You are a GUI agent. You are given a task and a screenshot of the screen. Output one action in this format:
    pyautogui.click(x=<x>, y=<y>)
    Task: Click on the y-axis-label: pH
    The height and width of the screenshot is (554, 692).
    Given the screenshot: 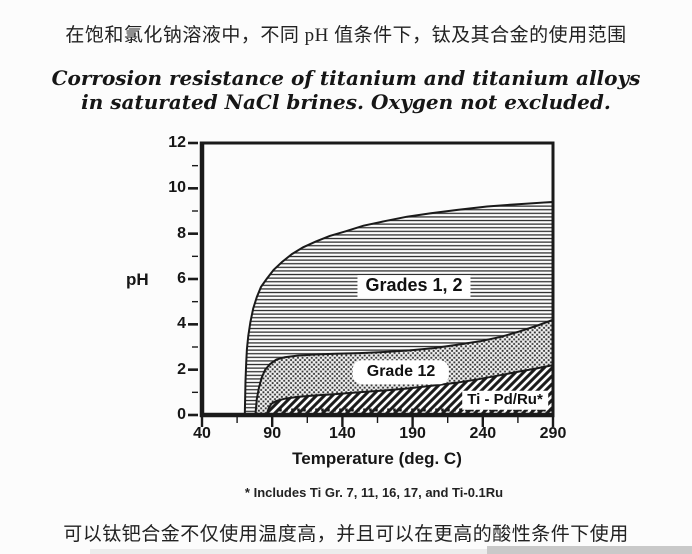 What is the action you would take?
    pyautogui.click(x=137, y=279)
    